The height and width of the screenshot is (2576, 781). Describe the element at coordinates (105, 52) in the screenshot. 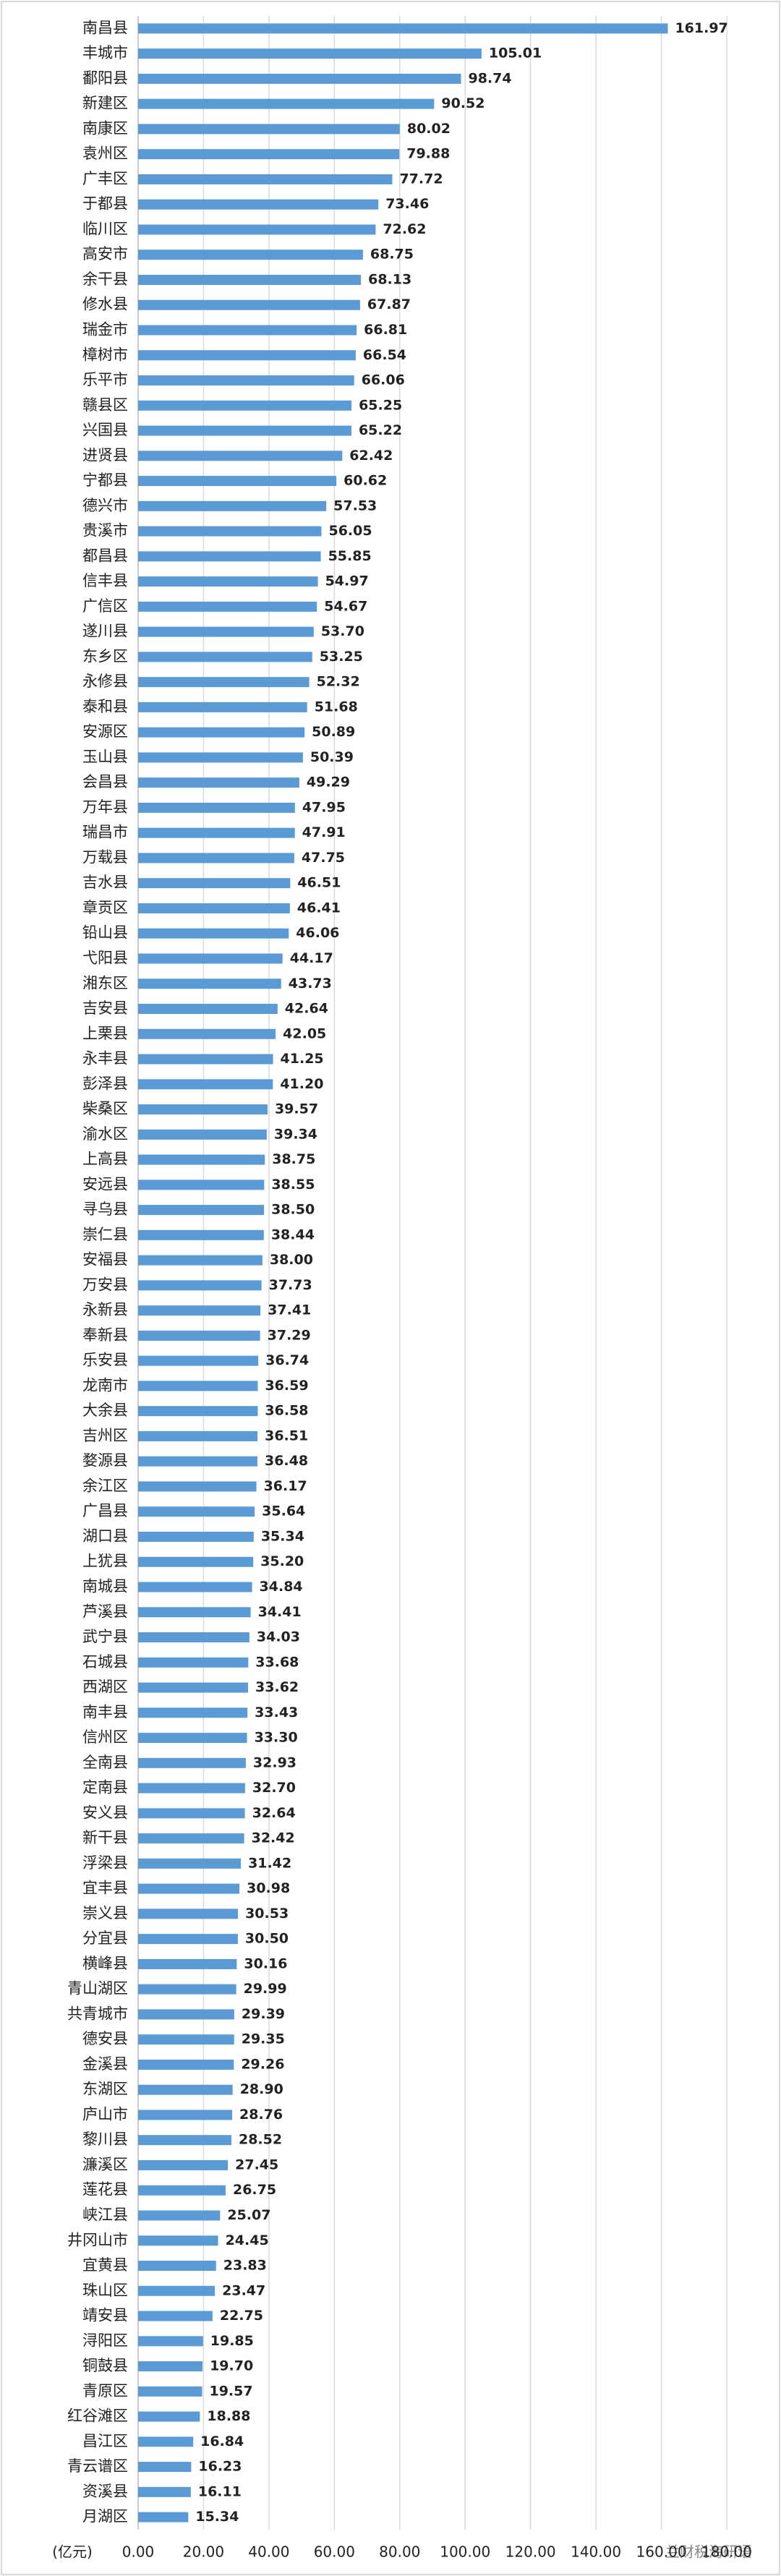

I see `y-tick-label: 丰城市` at that location.